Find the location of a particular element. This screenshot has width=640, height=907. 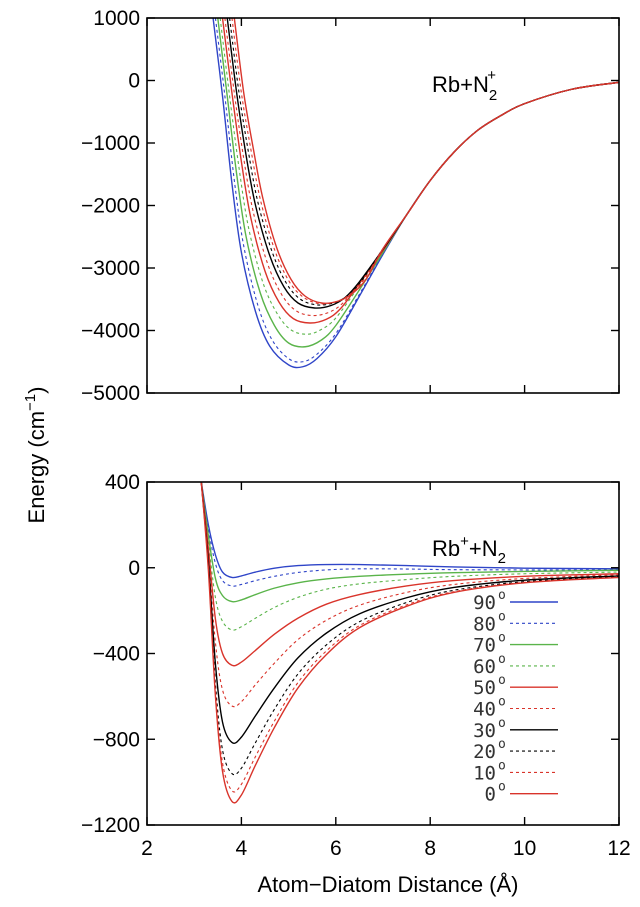

top-y-tick-label: 0 is located at coordinates (134, 81).